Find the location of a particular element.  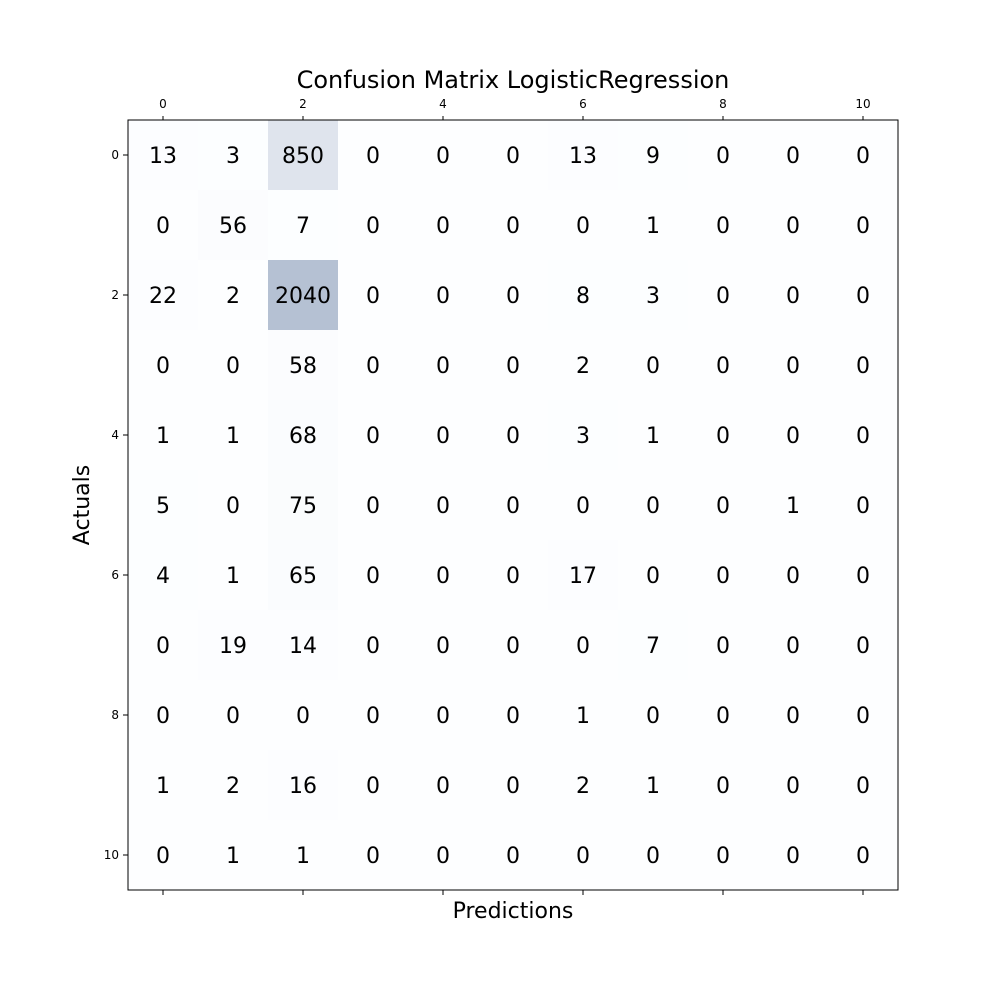

cell-value-label: 22 is located at coordinates (163, 296).